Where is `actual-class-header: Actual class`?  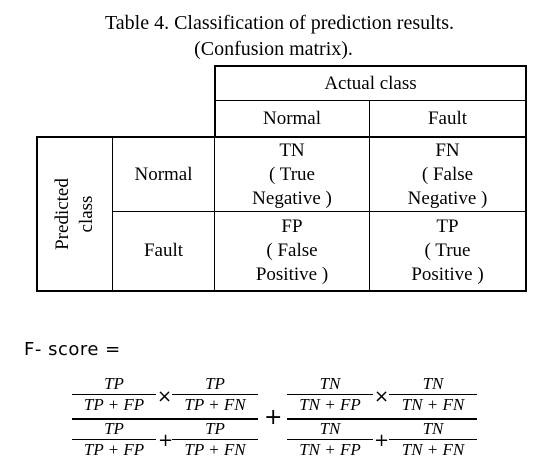 actual-class-header: Actual class is located at coordinates (370, 83).